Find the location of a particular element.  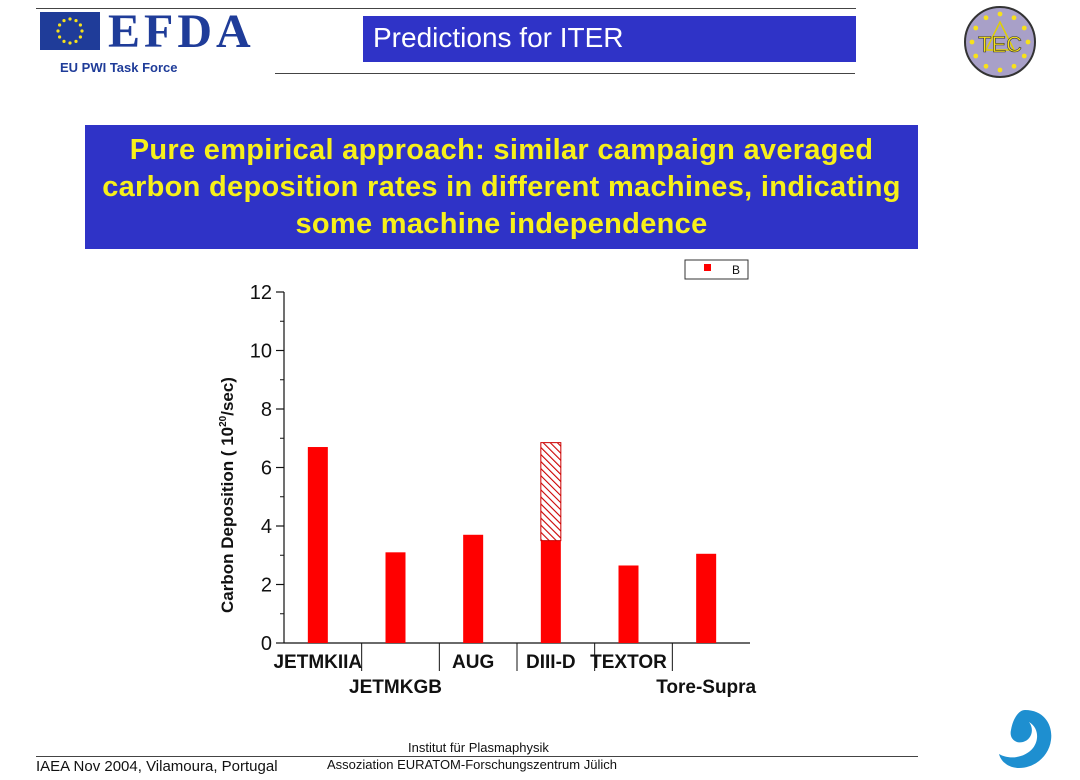

y-tick-label: 10 is located at coordinates (261, 352).